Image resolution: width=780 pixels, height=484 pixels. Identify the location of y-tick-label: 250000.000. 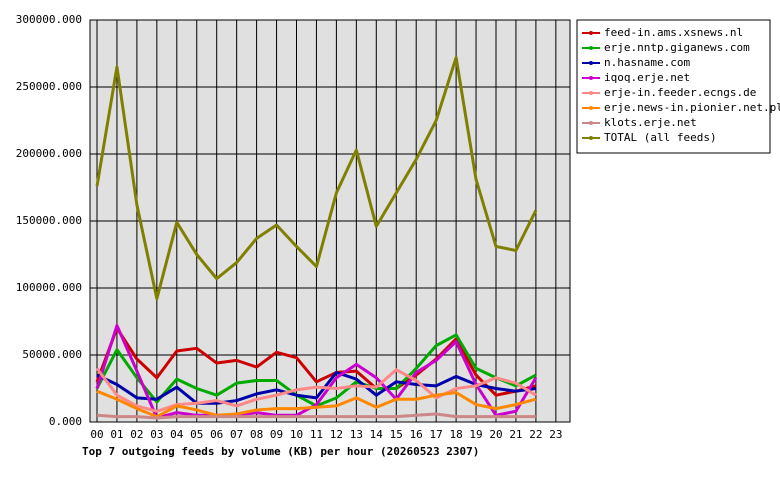
(49, 86).